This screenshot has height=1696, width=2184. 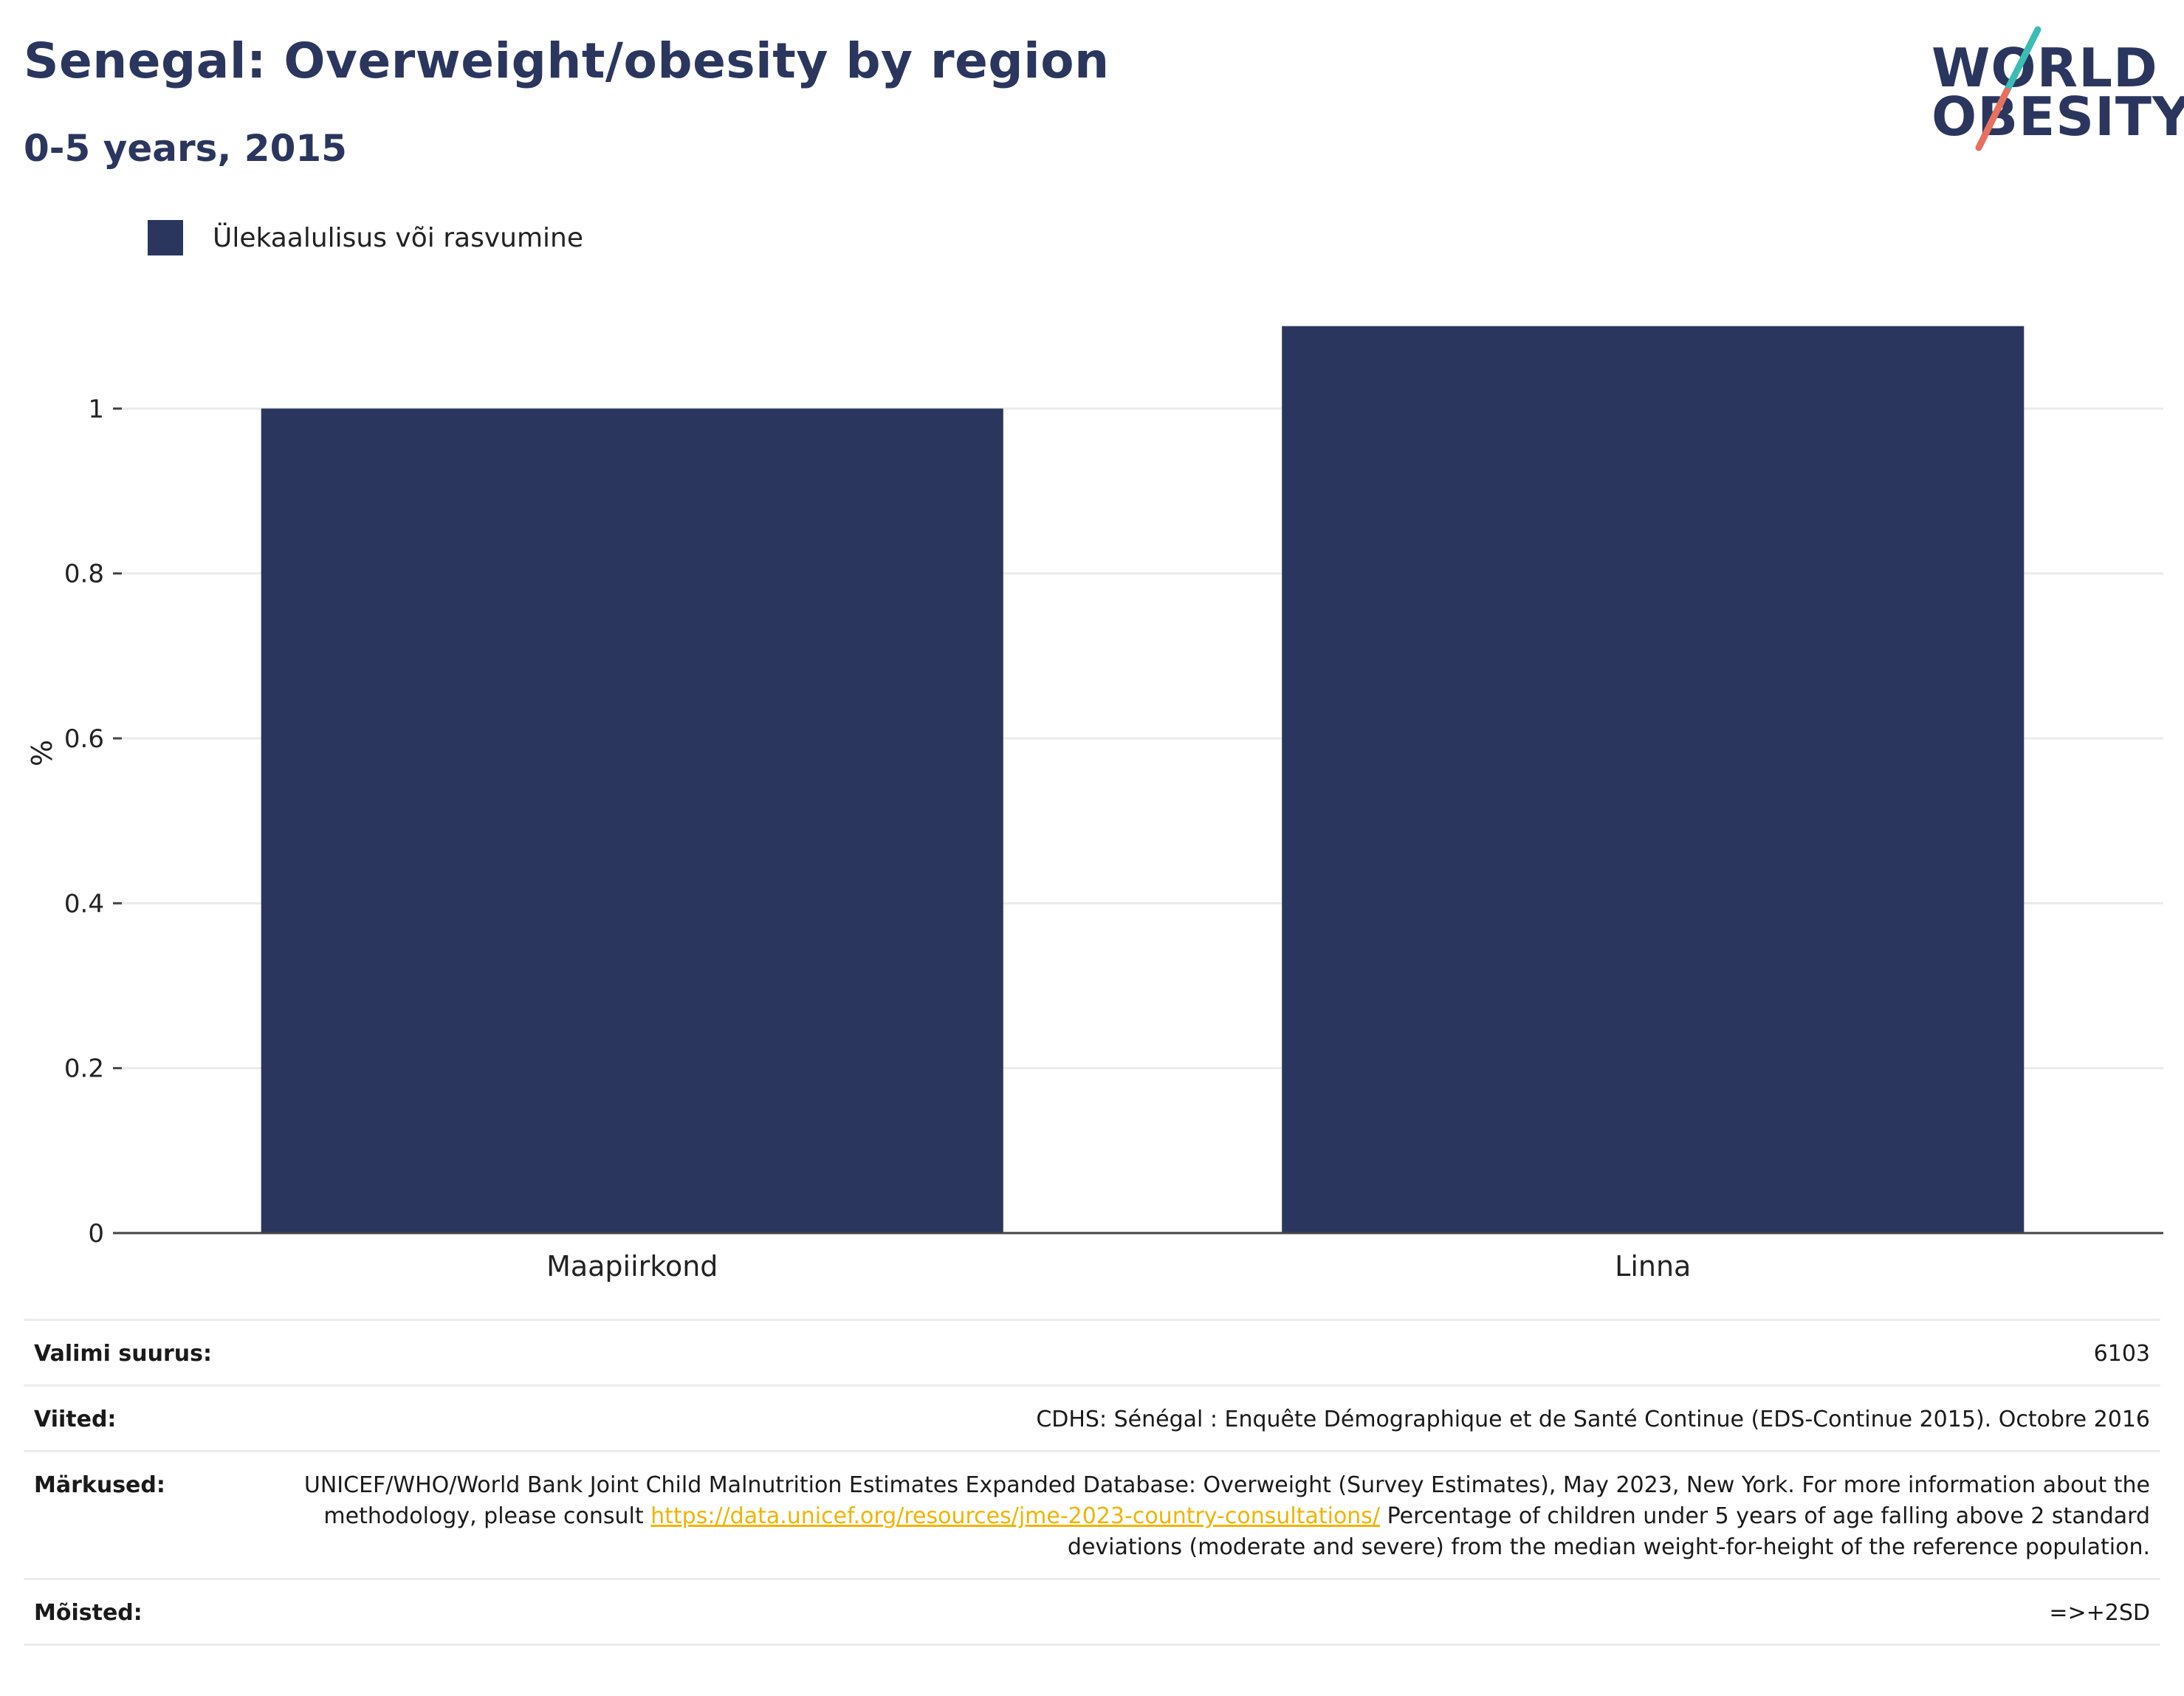 I want to click on chart-subtitle: 0-5 years, 2015, so click(x=186, y=148).